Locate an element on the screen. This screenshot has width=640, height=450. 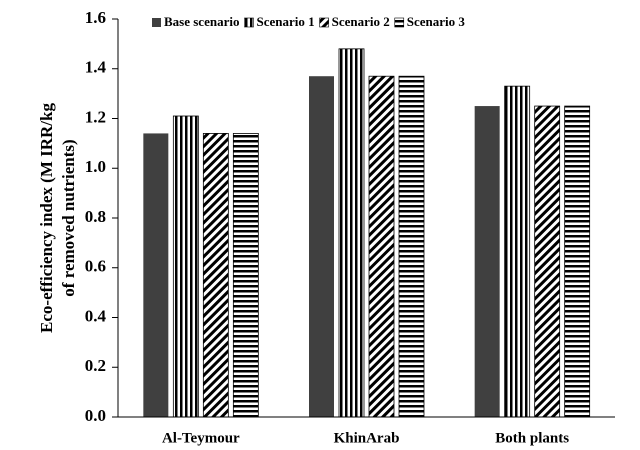
y-axis-label: Eco-efficiency index (M IRR/kg is located at coordinates (46, 218).